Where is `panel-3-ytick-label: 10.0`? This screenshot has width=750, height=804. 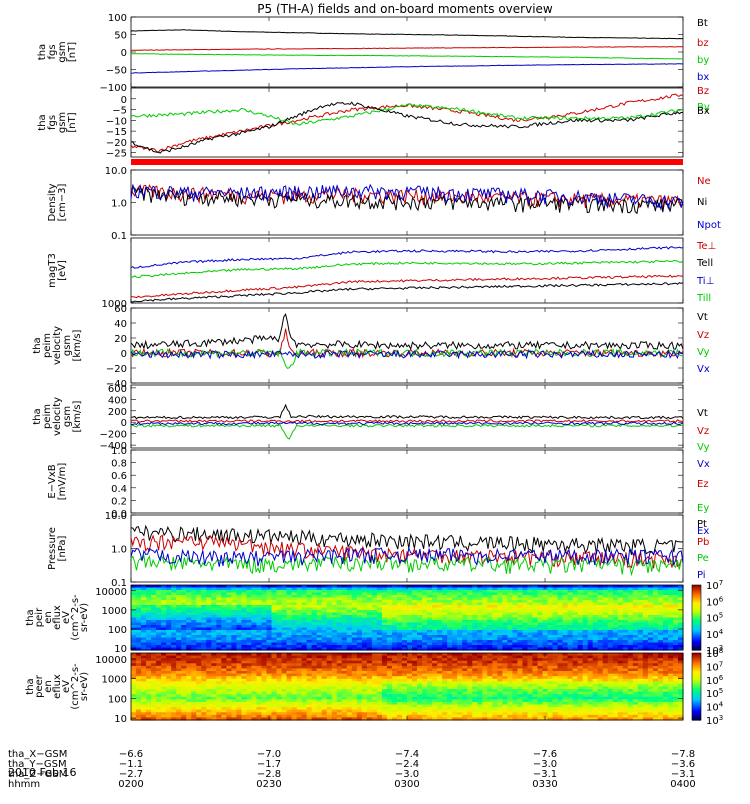 panel-3-ytick-label: 10.0 is located at coordinates (116, 171).